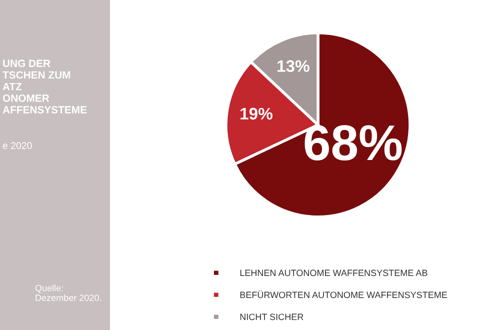 This screenshot has width=500, height=330. Describe the element at coordinates (334, 273) in the screenshot. I see `legend-label: LEHNEN AUTONOME WAFFENSYSTEME AB` at that location.